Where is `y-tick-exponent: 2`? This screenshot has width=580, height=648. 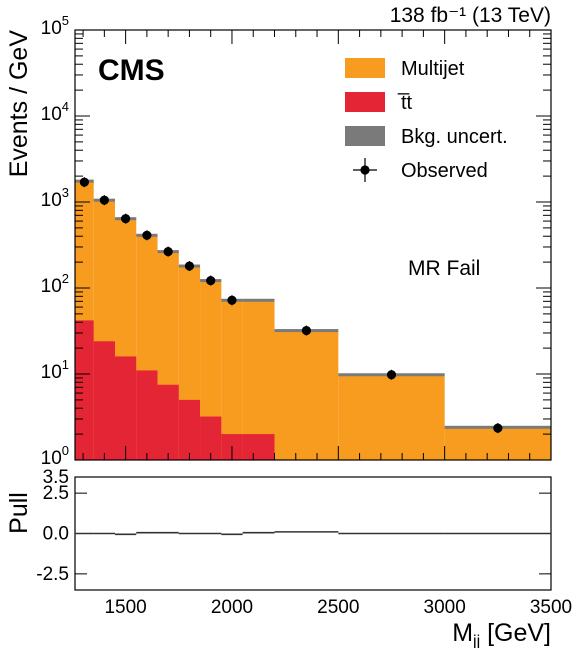
y-tick-exponent: 2 is located at coordinates (65, 278).